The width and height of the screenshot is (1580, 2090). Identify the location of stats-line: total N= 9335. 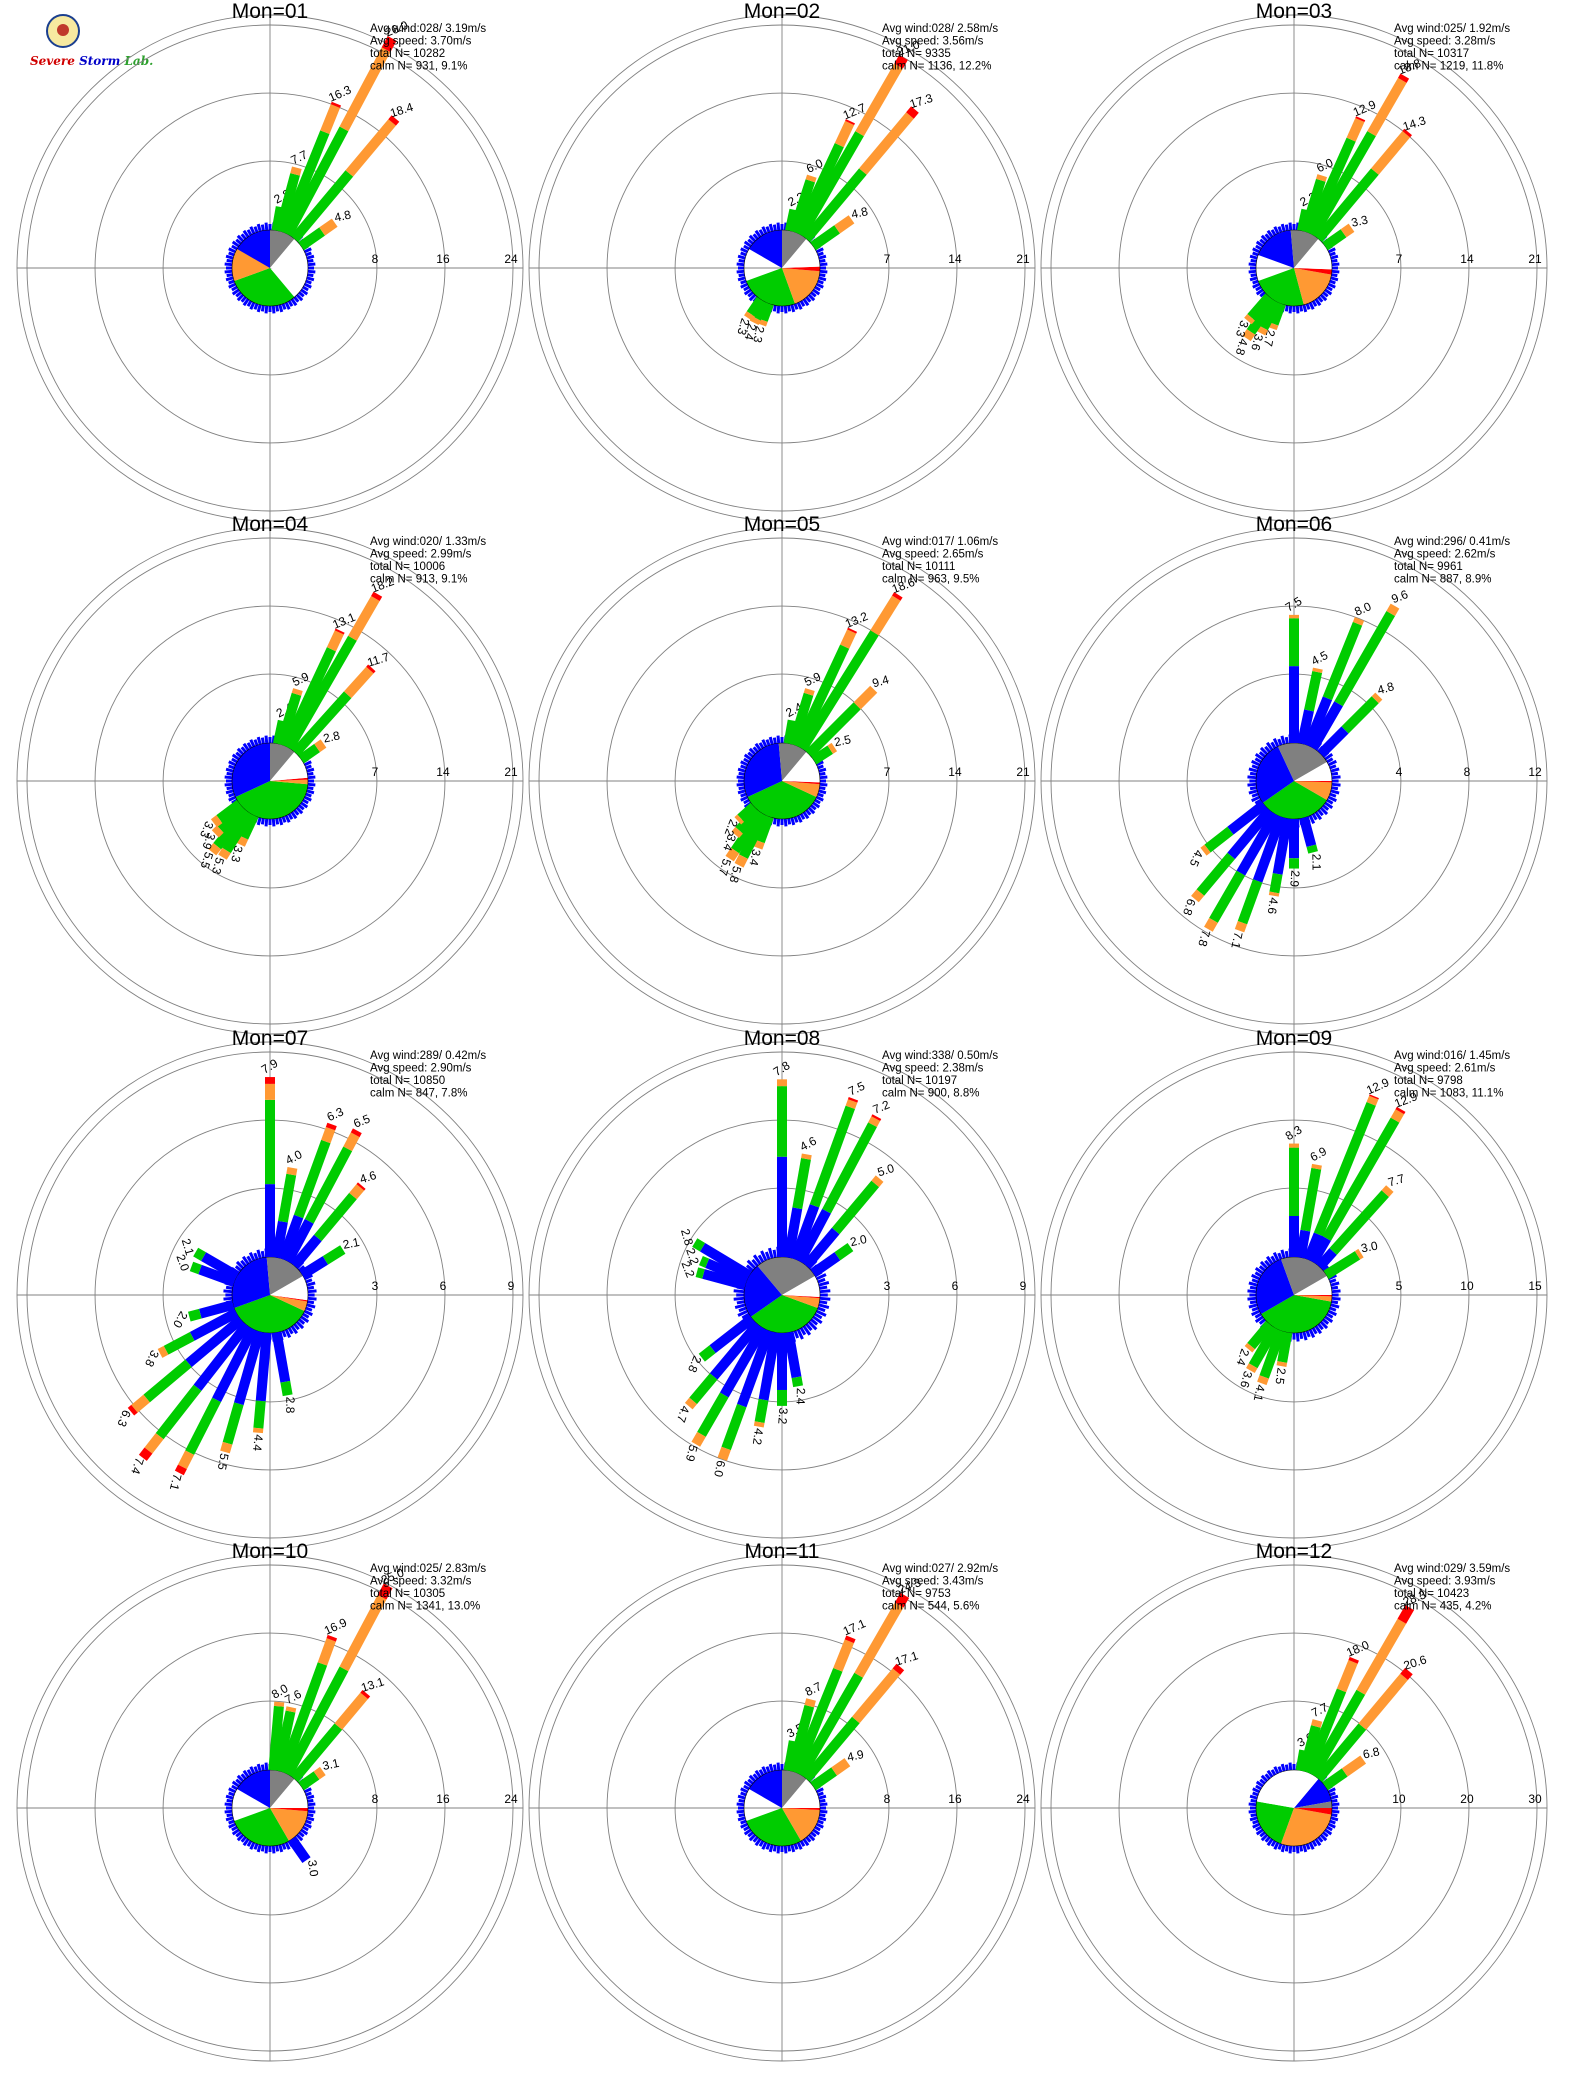
(916, 54).